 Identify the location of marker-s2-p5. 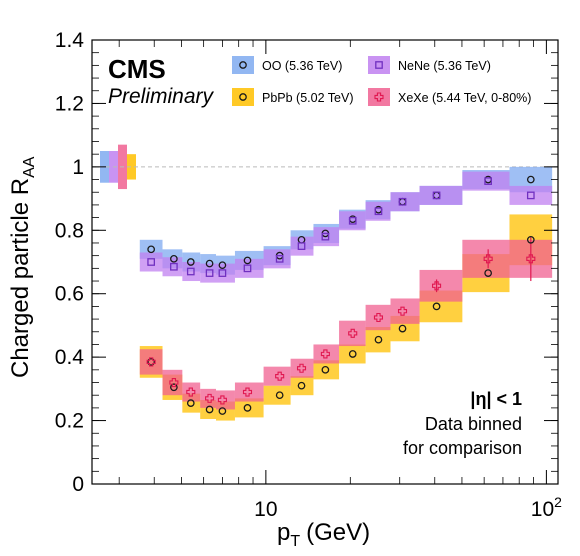
(247, 408).